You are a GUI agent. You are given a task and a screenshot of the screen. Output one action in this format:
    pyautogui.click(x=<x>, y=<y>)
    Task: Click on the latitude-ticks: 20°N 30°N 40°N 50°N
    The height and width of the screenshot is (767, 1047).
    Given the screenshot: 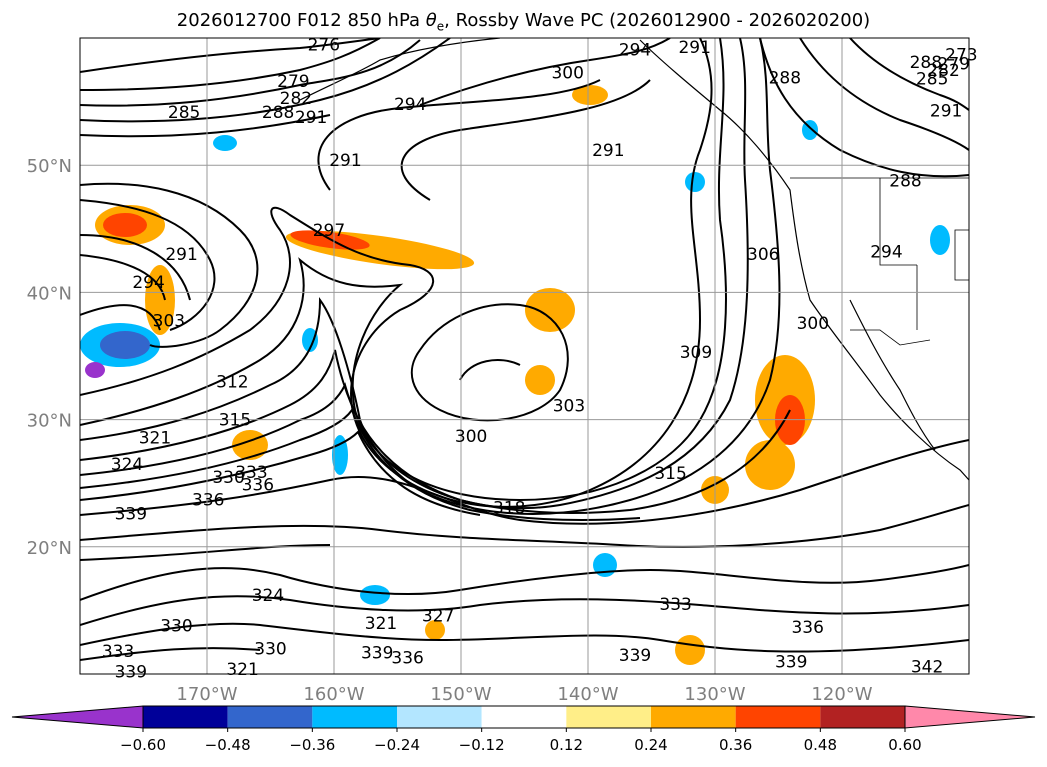 What is the action you would take?
    pyautogui.click(x=49, y=357)
    